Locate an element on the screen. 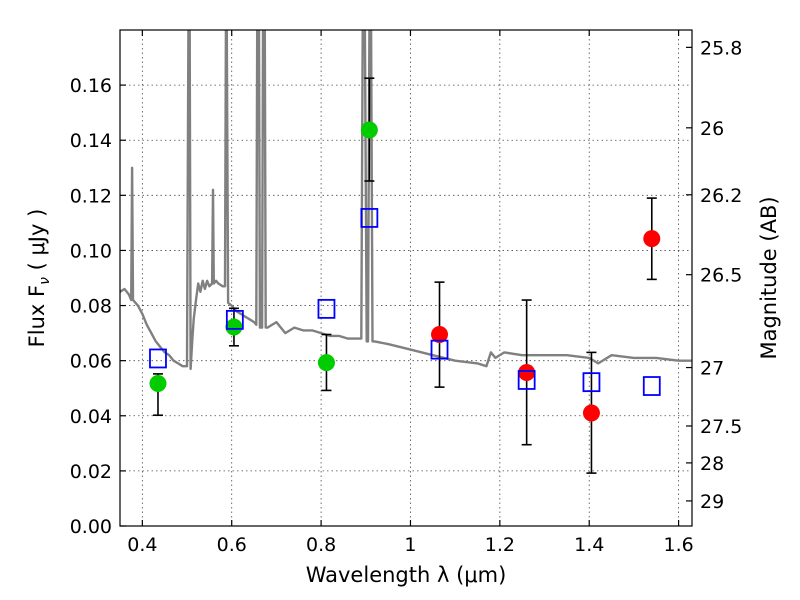  y-tick-label: 0.10 is located at coordinates (91, 251).